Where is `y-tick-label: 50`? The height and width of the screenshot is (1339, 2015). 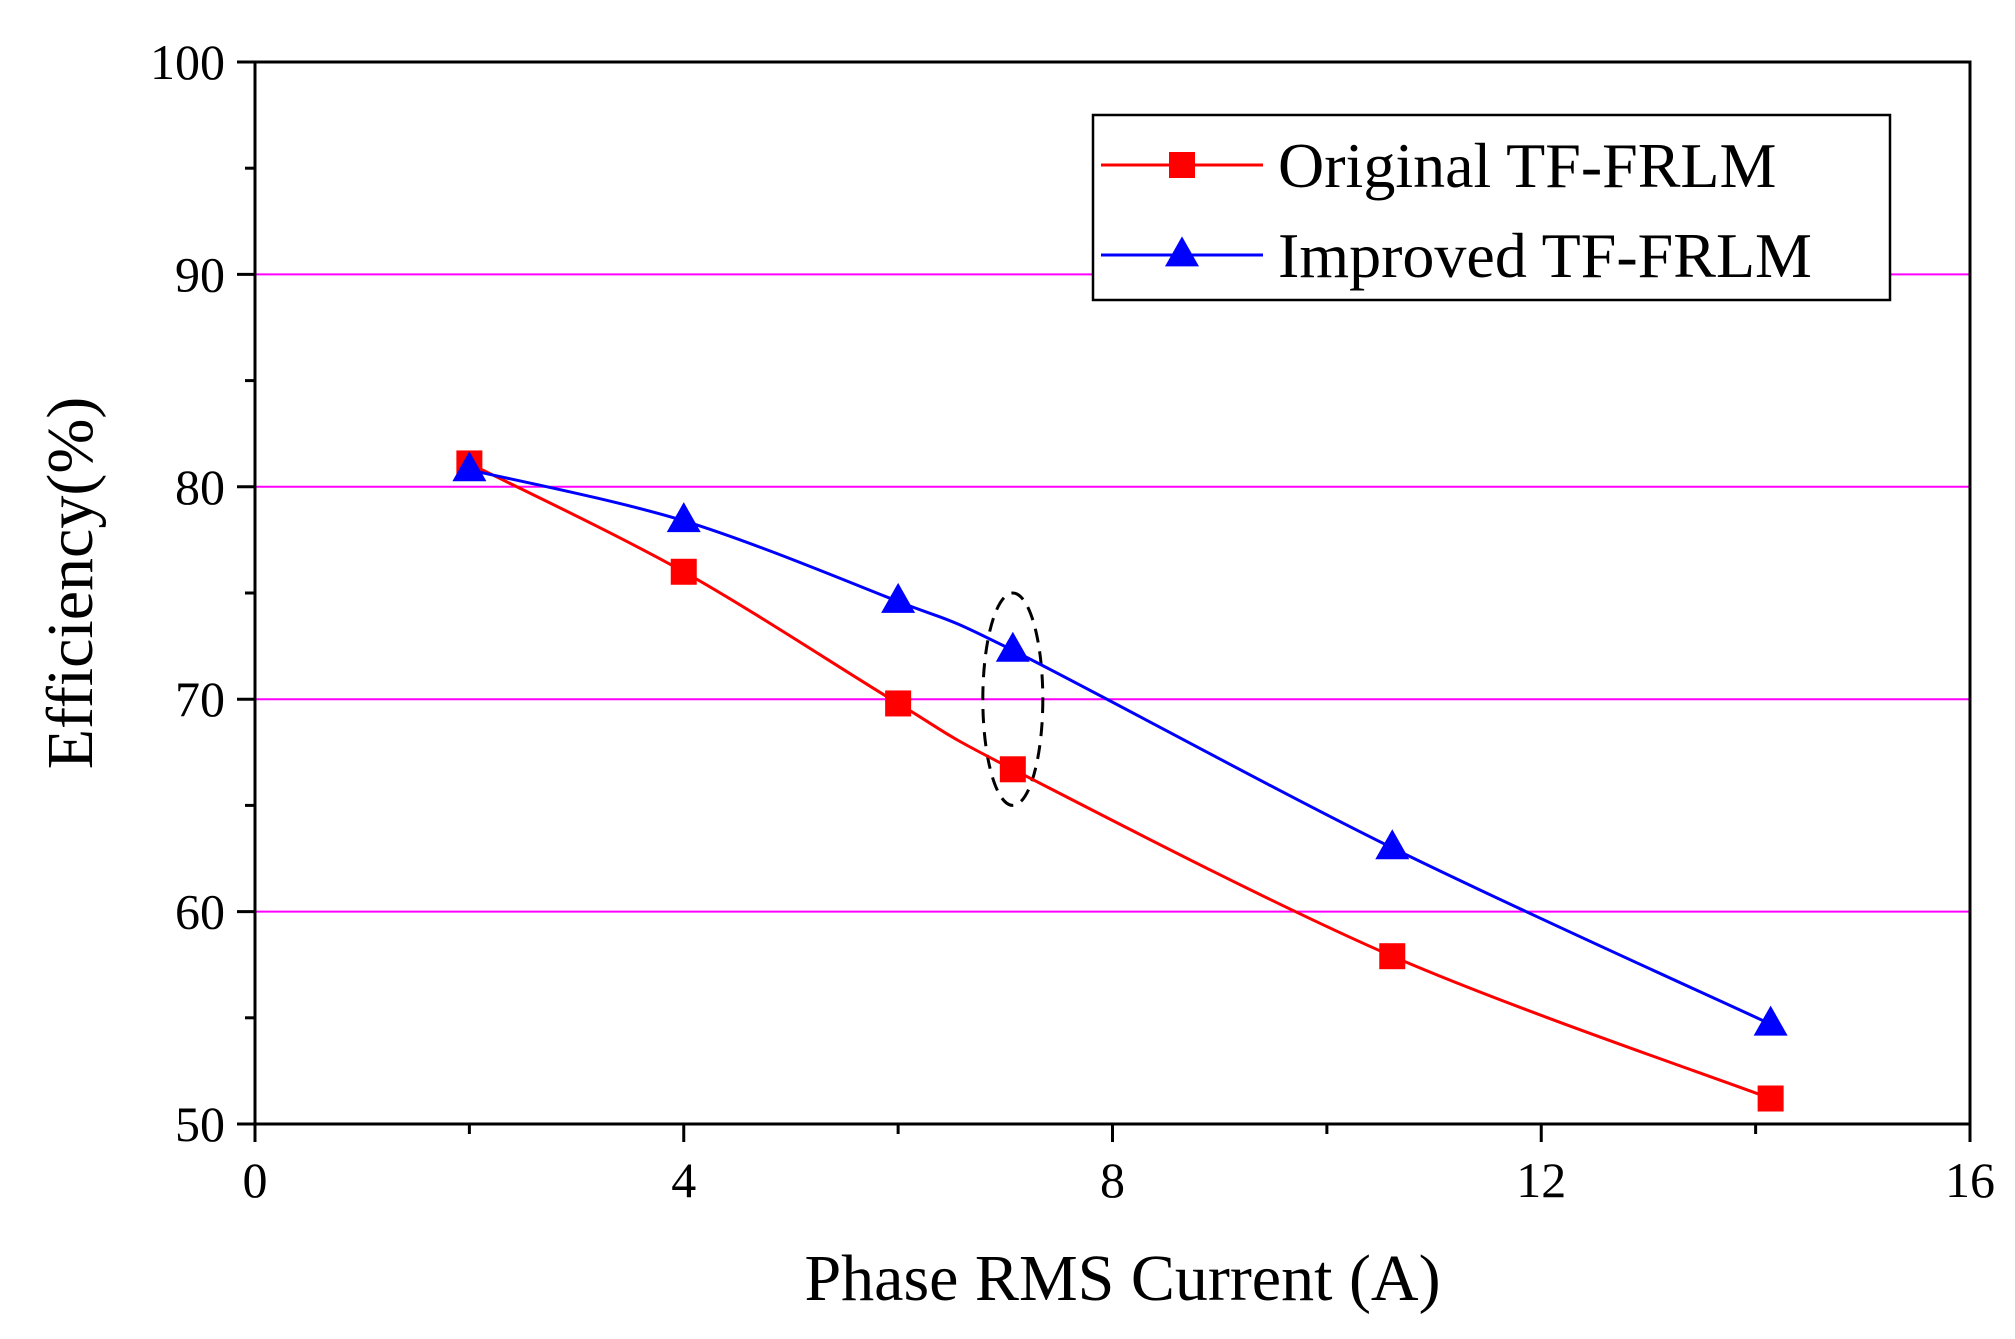
y-tick-label: 50 is located at coordinates (200, 1124).